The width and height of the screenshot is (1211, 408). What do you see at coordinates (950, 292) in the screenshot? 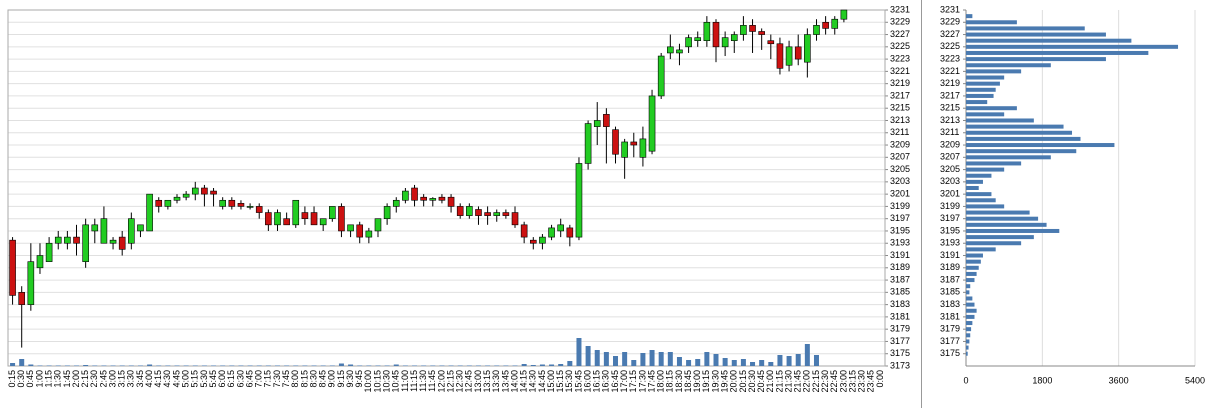
I see `y-tick-label: 3185` at bounding box center [950, 292].